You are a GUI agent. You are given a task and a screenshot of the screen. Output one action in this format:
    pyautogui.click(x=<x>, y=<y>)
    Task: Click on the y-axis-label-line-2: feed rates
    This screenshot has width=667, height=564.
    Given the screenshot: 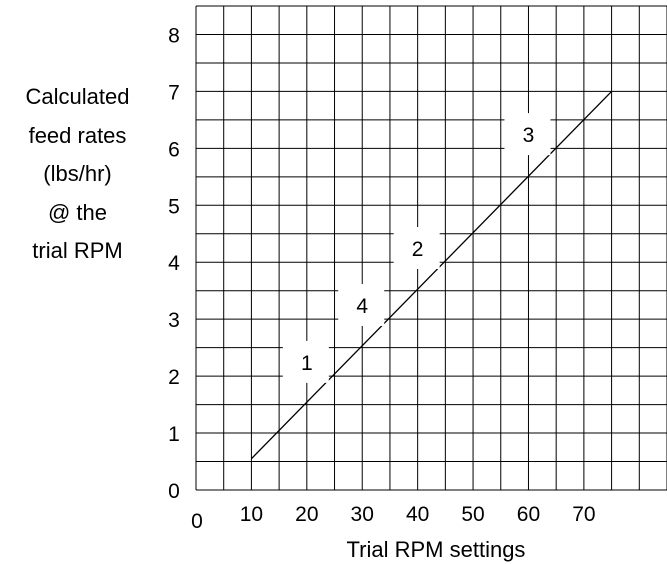 What is the action you would take?
    pyautogui.click(x=77, y=135)
    